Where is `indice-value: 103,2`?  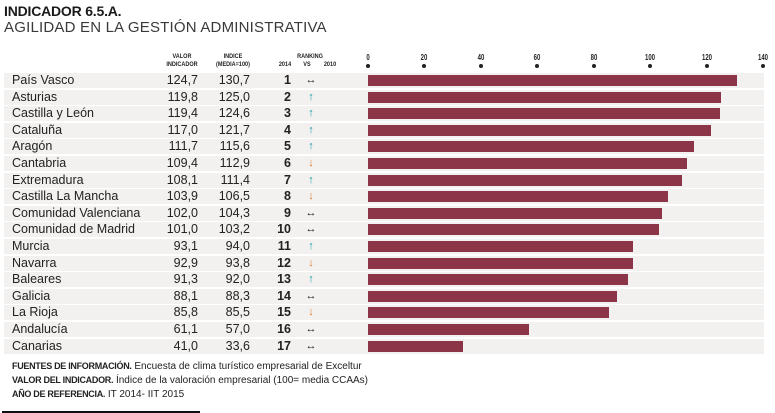
indice-value: 103,2 is located at coordinates (234, 229).